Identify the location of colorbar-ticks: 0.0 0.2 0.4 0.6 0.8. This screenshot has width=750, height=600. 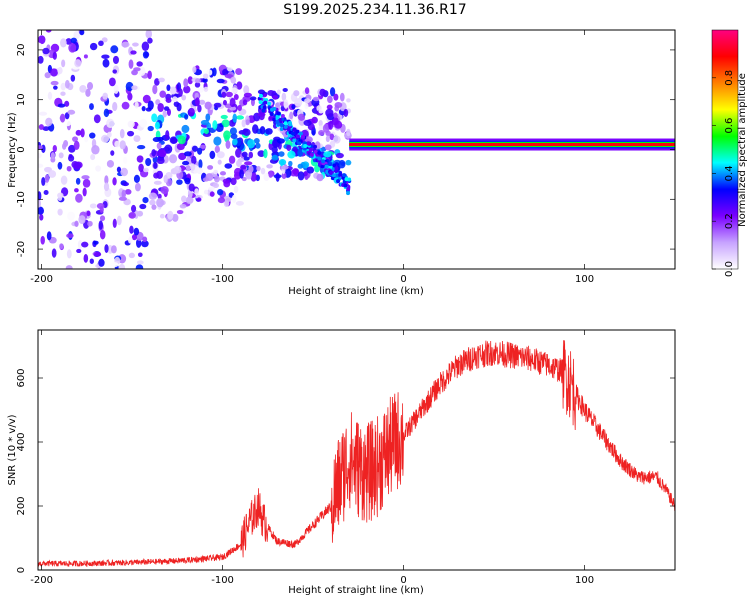
(723, 173).